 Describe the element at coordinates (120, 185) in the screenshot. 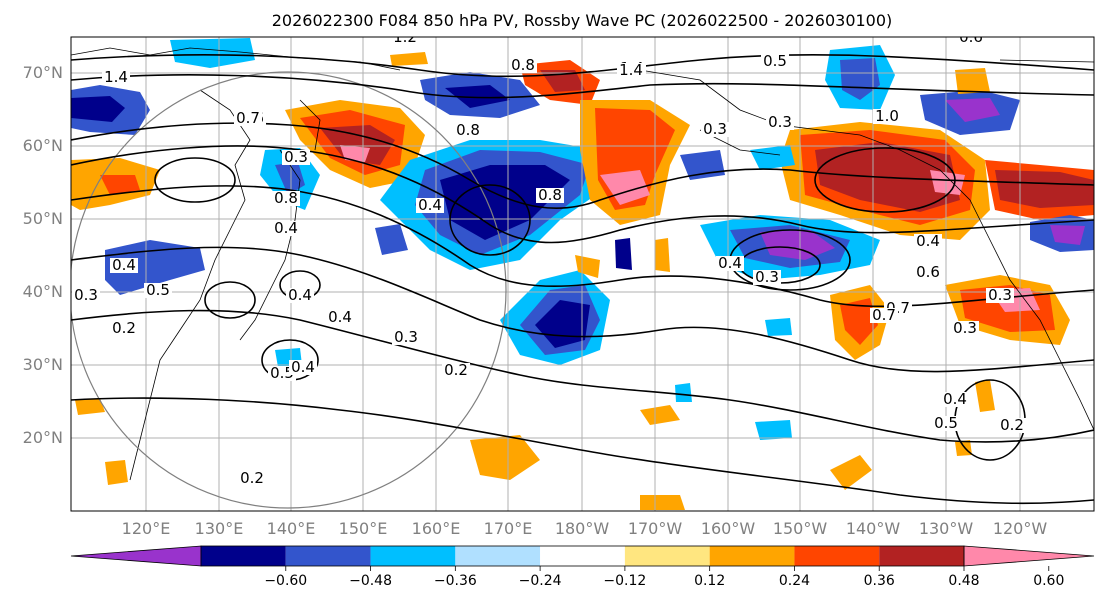

I see `shade-pos-w1-core` at that location.